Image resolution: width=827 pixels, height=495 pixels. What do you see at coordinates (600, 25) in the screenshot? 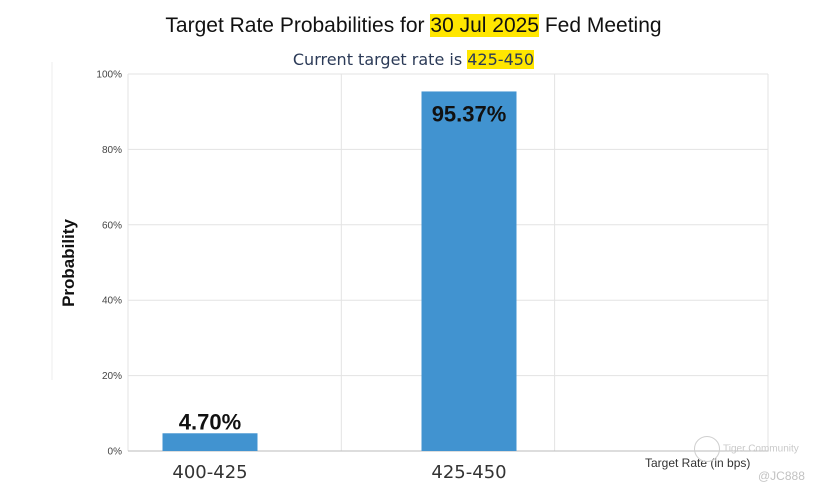
I see `title-suffix: Fed Meeting` at bounding box center [600, 25].